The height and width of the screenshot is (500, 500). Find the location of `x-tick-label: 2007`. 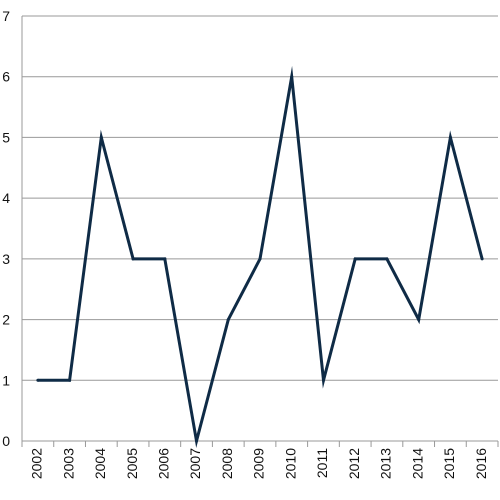

x-tick-label: 2007 is located at coordinates (195, 463).